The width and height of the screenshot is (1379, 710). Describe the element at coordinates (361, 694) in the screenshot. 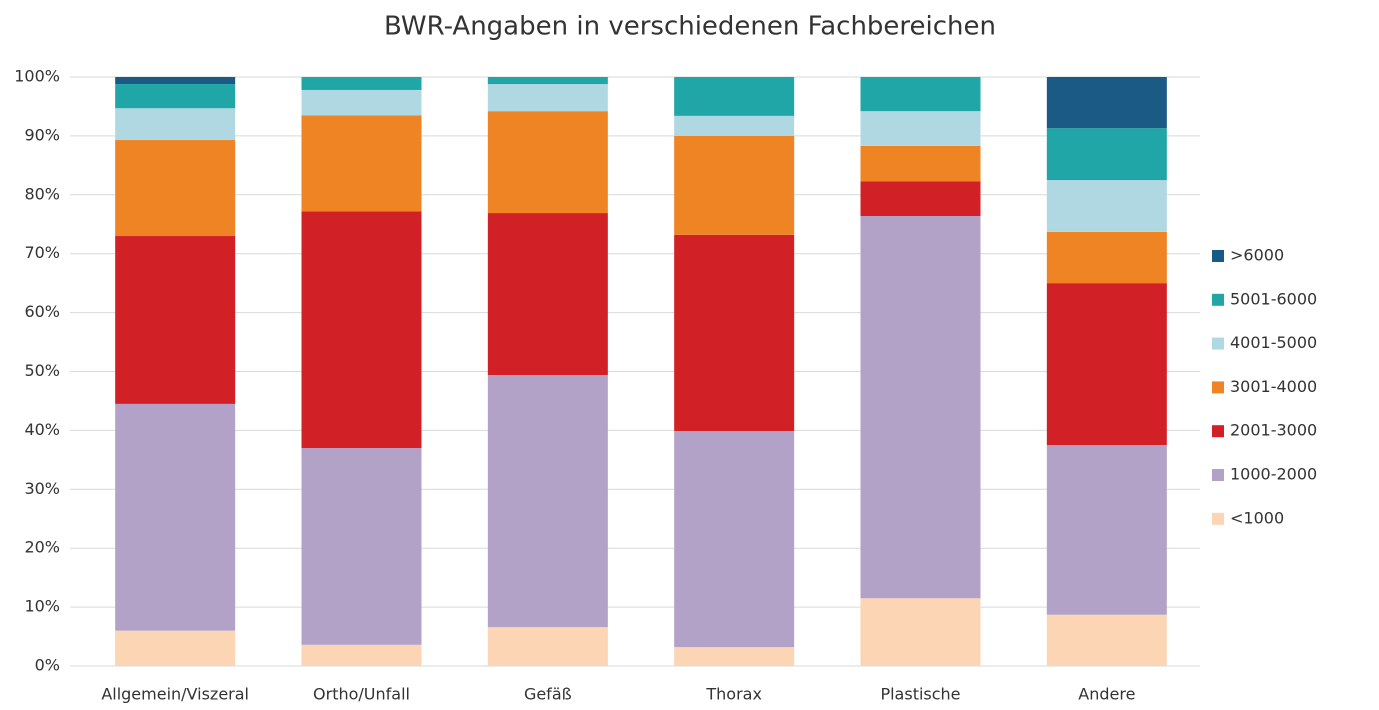

I see `x-tick-label: Ortho/Unfall` at that location.